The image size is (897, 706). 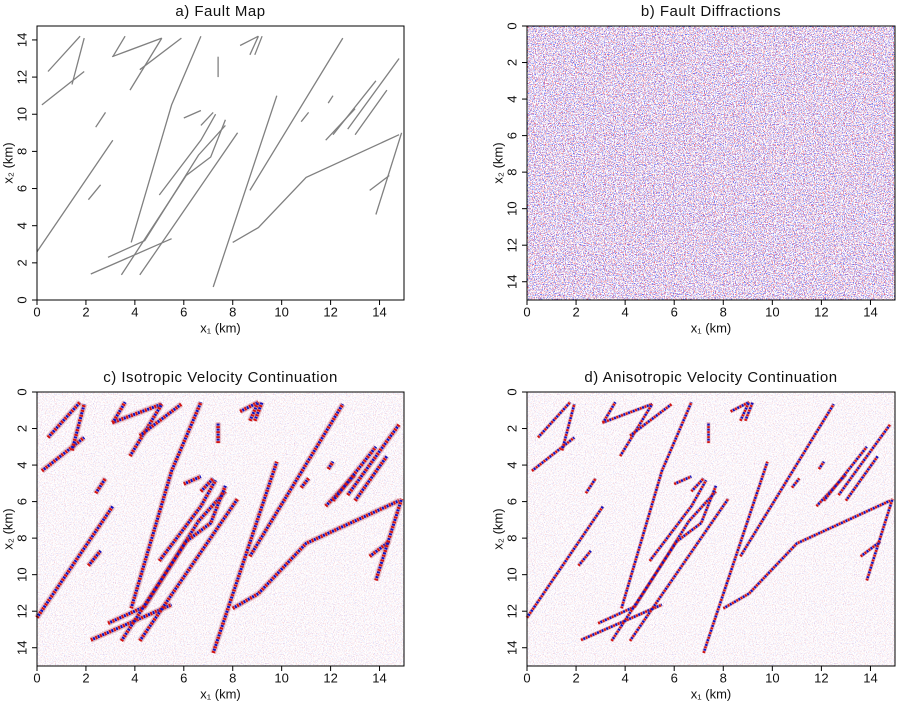 What do you see at coordinates (220, 11) in the screenshot?
I see `panel-title: a) Fault Map` at bounding box center [220, 11].